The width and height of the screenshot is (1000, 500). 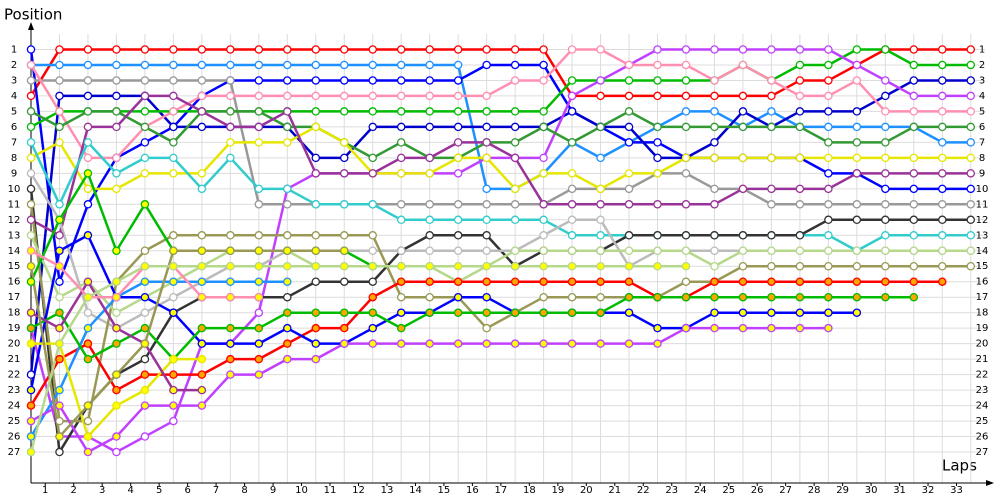 I want to click on x-tick-label: 15, so click(x=444, y=490).